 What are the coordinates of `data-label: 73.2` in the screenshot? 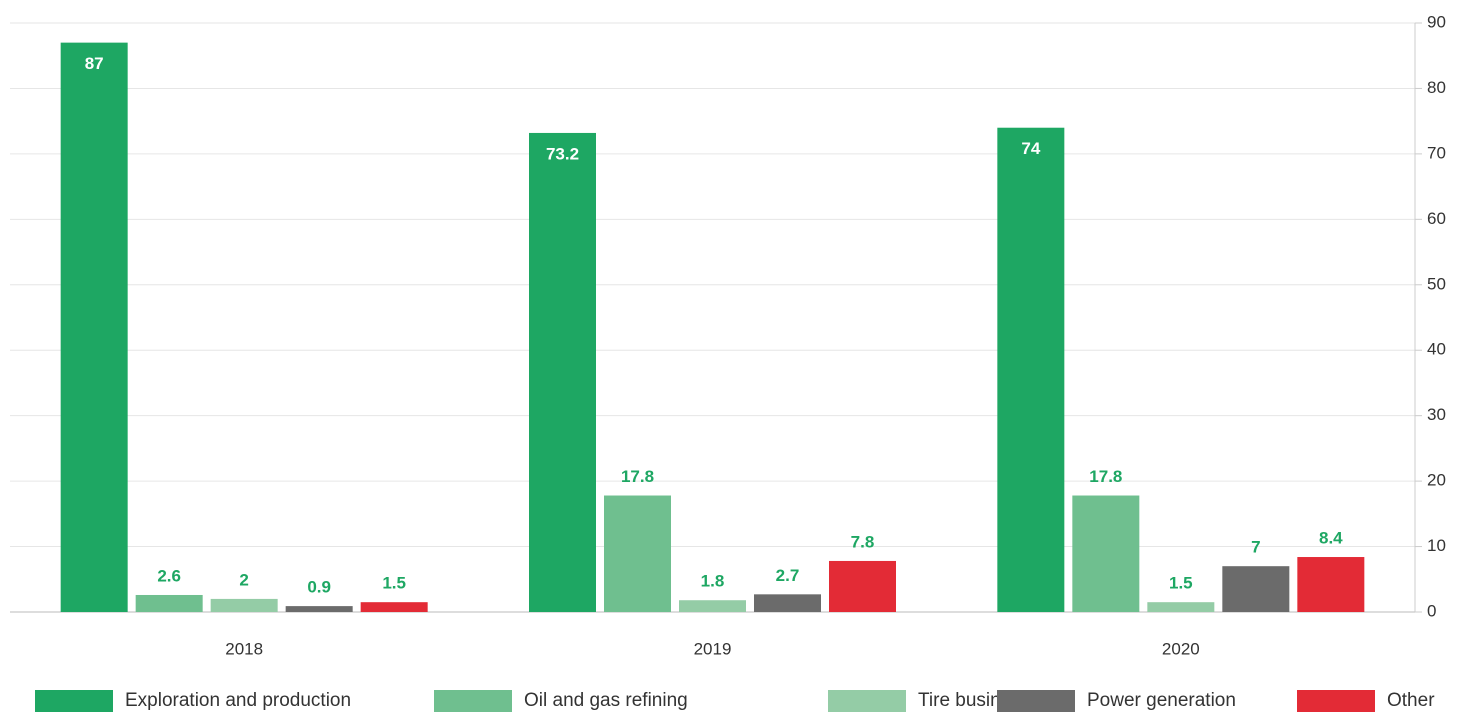 It's located at (562, 153).